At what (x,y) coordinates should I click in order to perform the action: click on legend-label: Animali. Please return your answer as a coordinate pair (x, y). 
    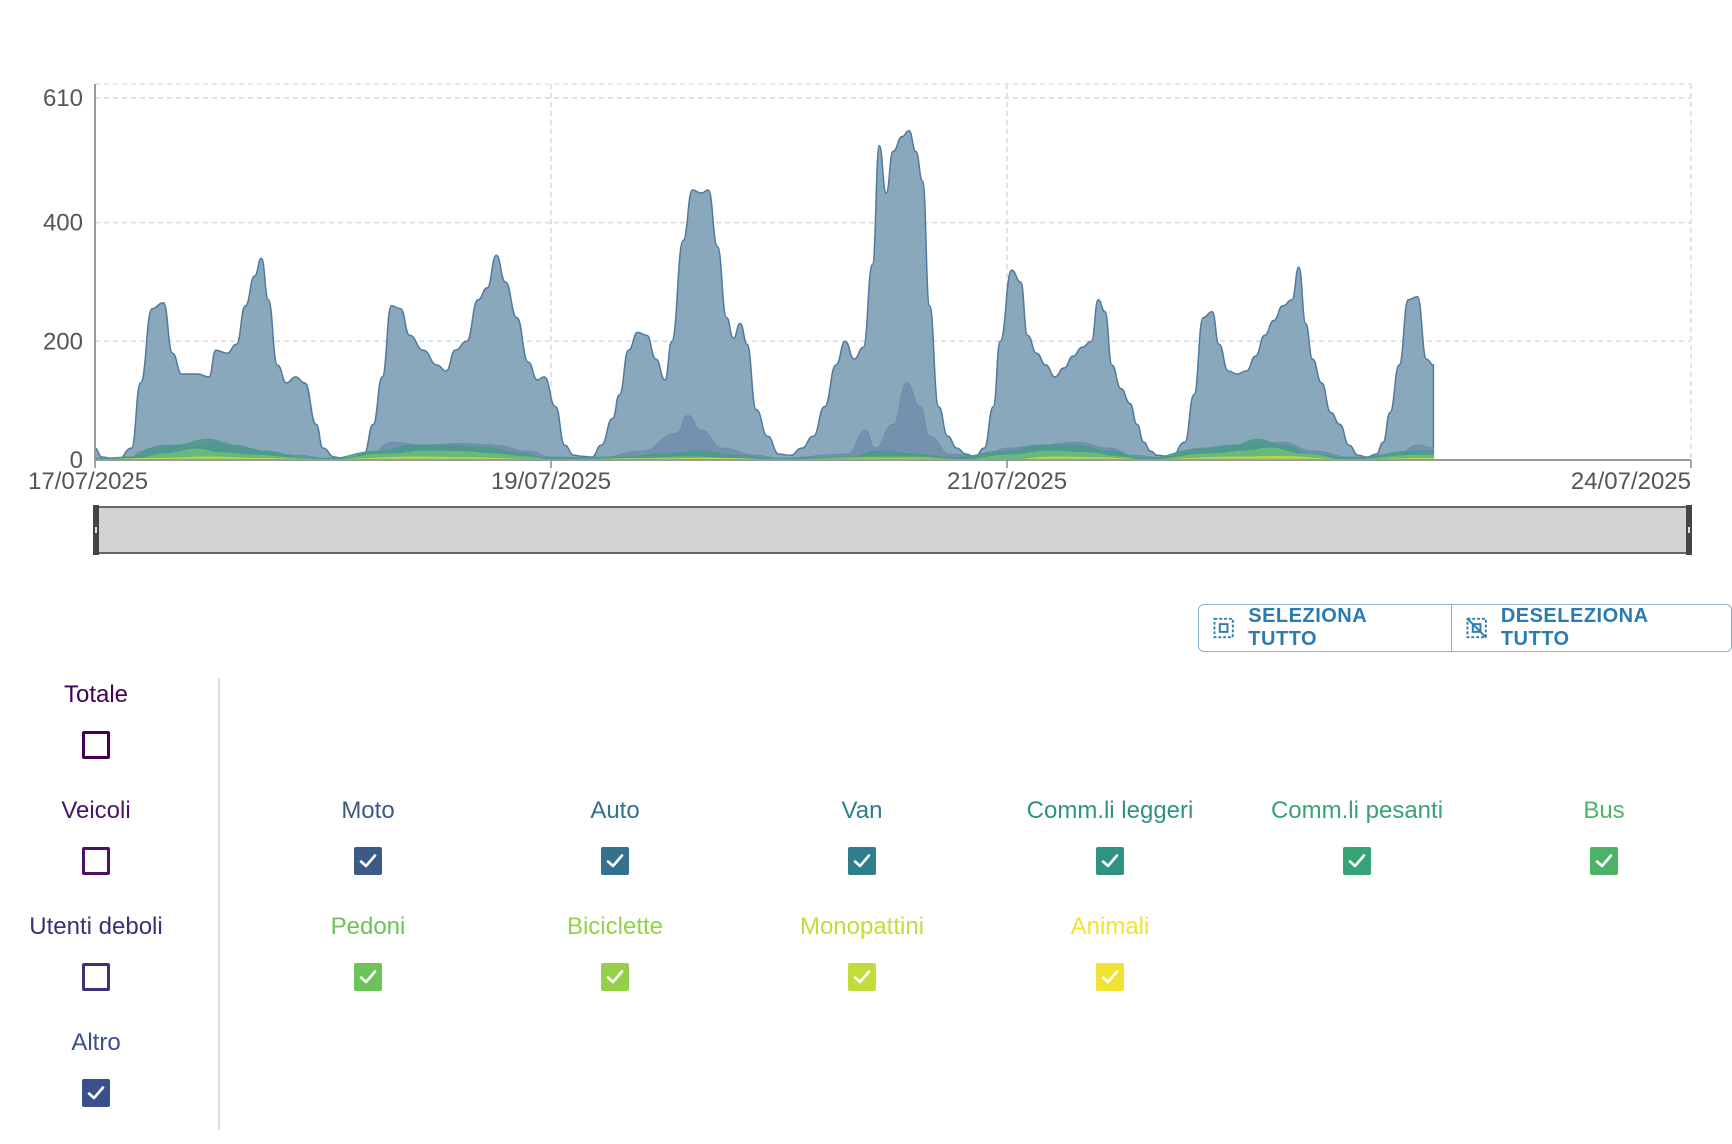
    Looking at the image, I should click on (1110, 926).